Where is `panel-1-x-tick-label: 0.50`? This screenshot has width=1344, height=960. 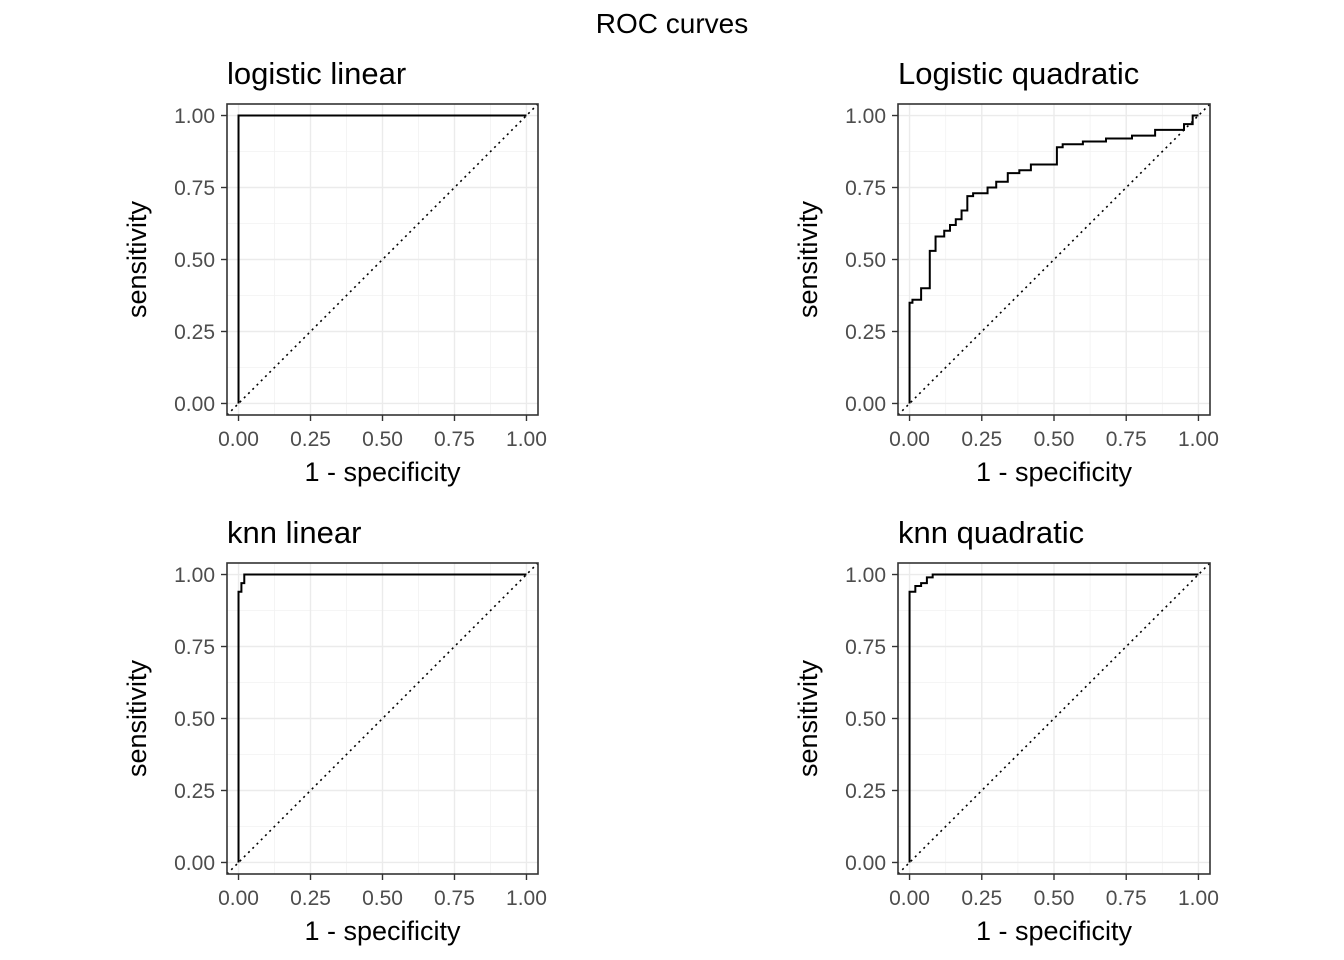 panel-1-x-tick-label: 0.50 is located at coordinates (382, 439).